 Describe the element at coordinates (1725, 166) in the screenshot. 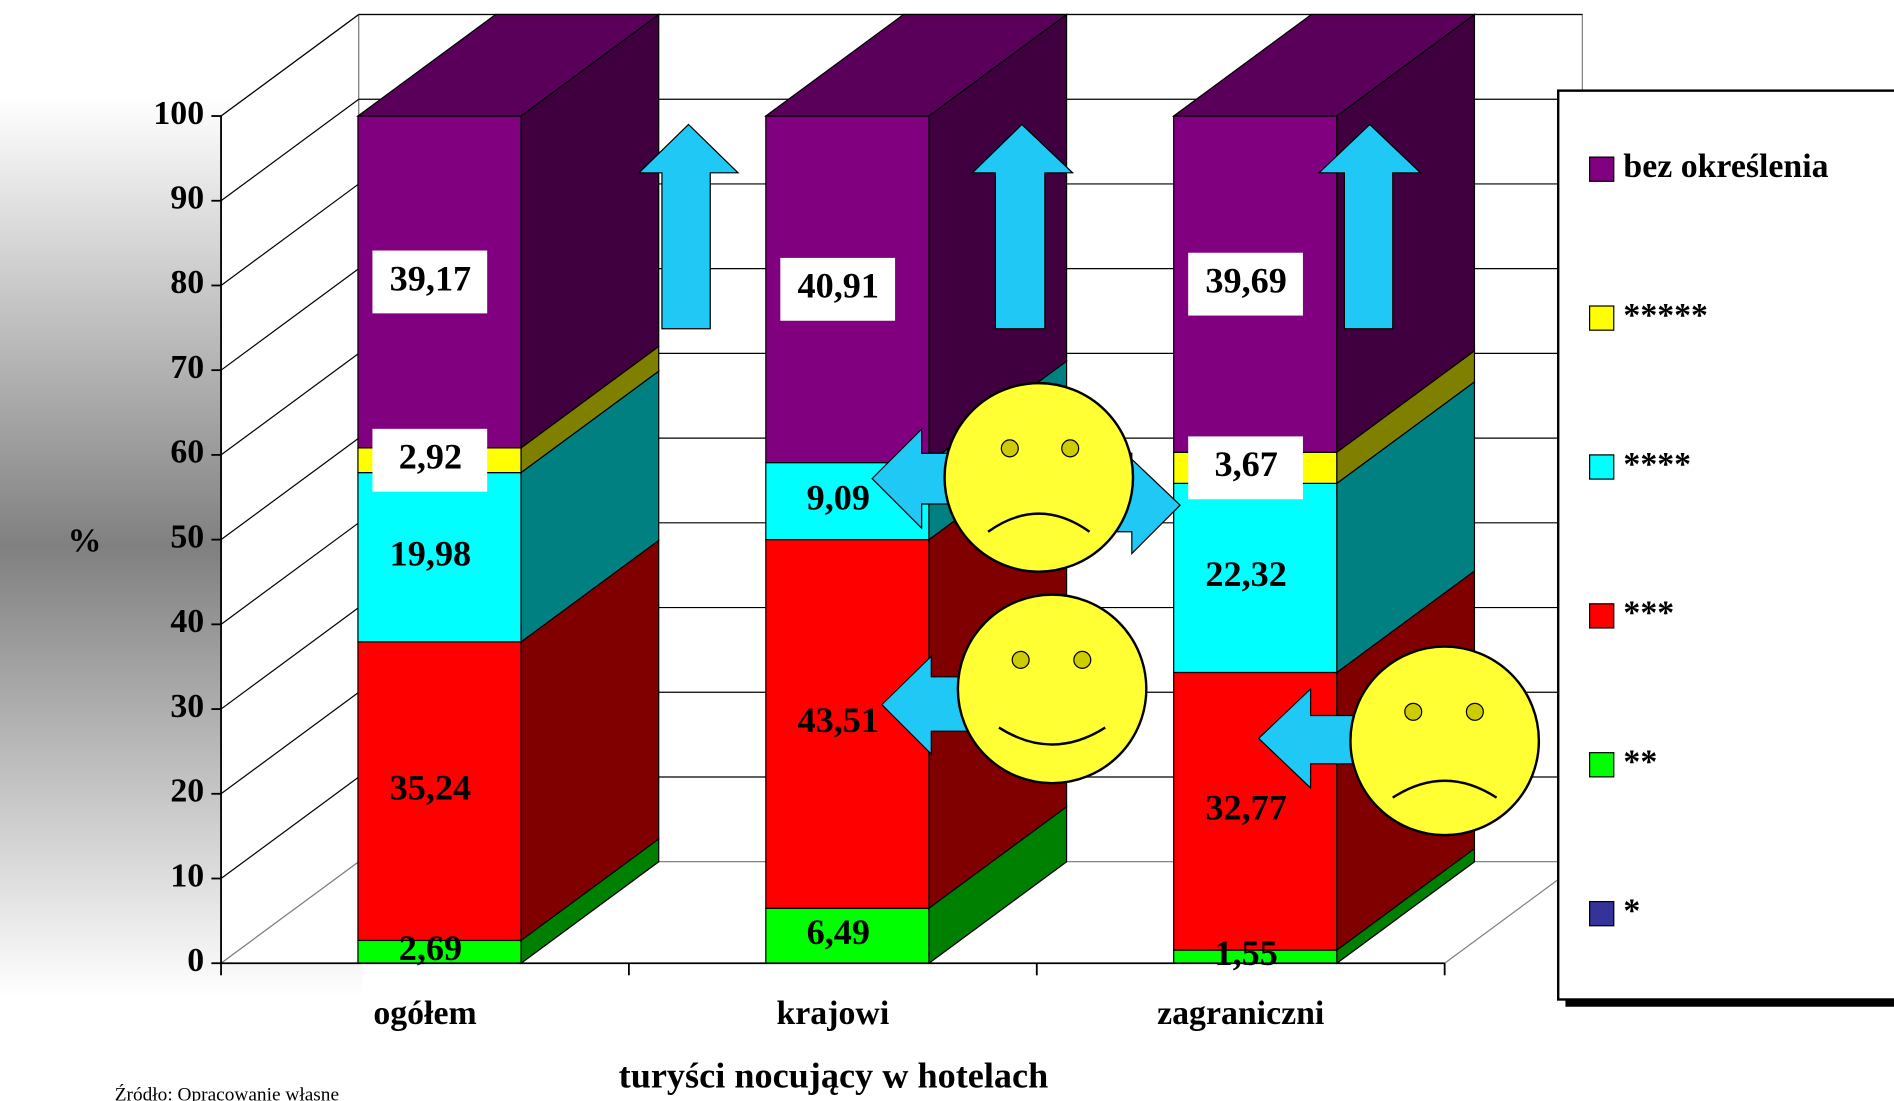

I see `legend-label: bez określenia` at that location.